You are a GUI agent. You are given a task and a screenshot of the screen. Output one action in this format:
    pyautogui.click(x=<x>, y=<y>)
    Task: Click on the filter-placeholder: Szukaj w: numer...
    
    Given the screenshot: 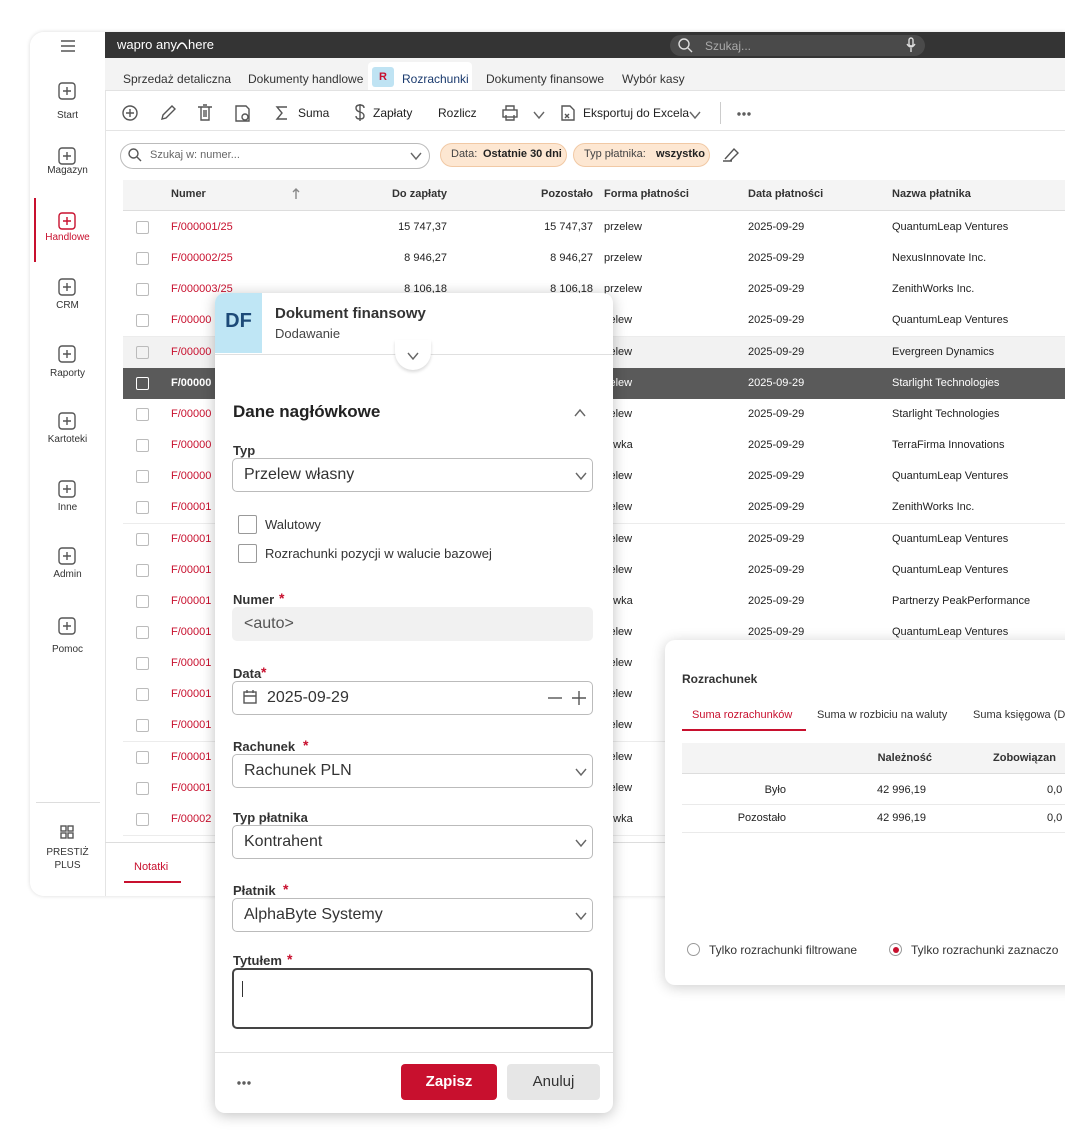 What is the action you would take?
    pyautogui.click(x=195, y=155)
    